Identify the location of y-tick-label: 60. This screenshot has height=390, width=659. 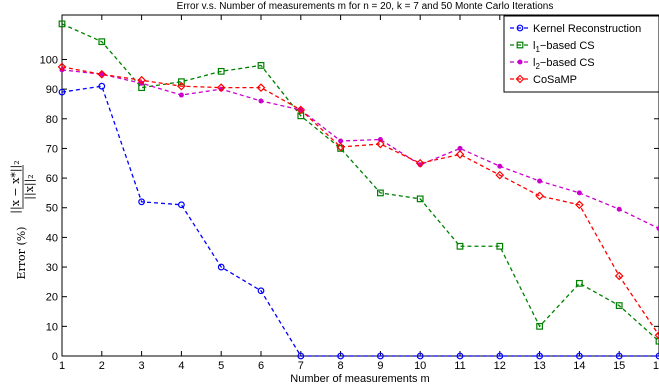
(52, 179).